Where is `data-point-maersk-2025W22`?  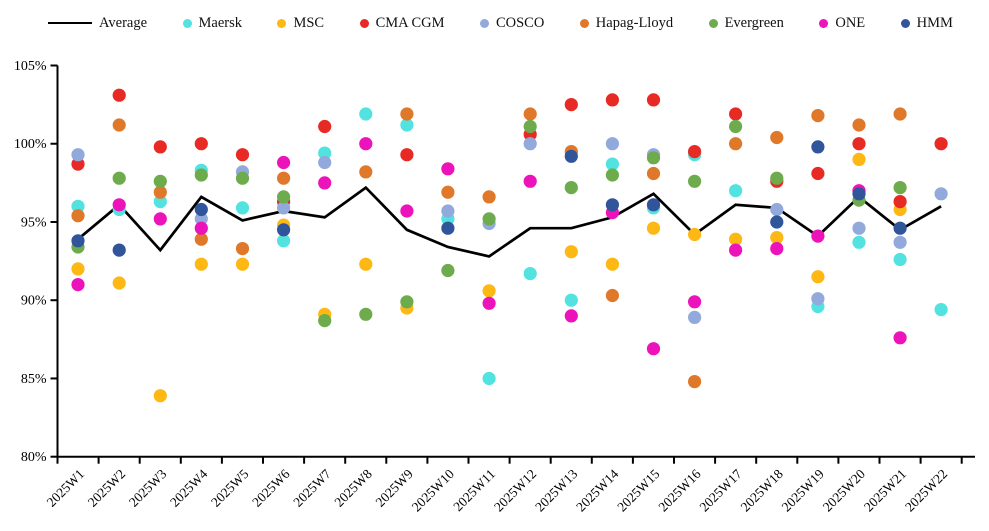 data-point-maersk-2025W22 is located at coordinates (941, 310).